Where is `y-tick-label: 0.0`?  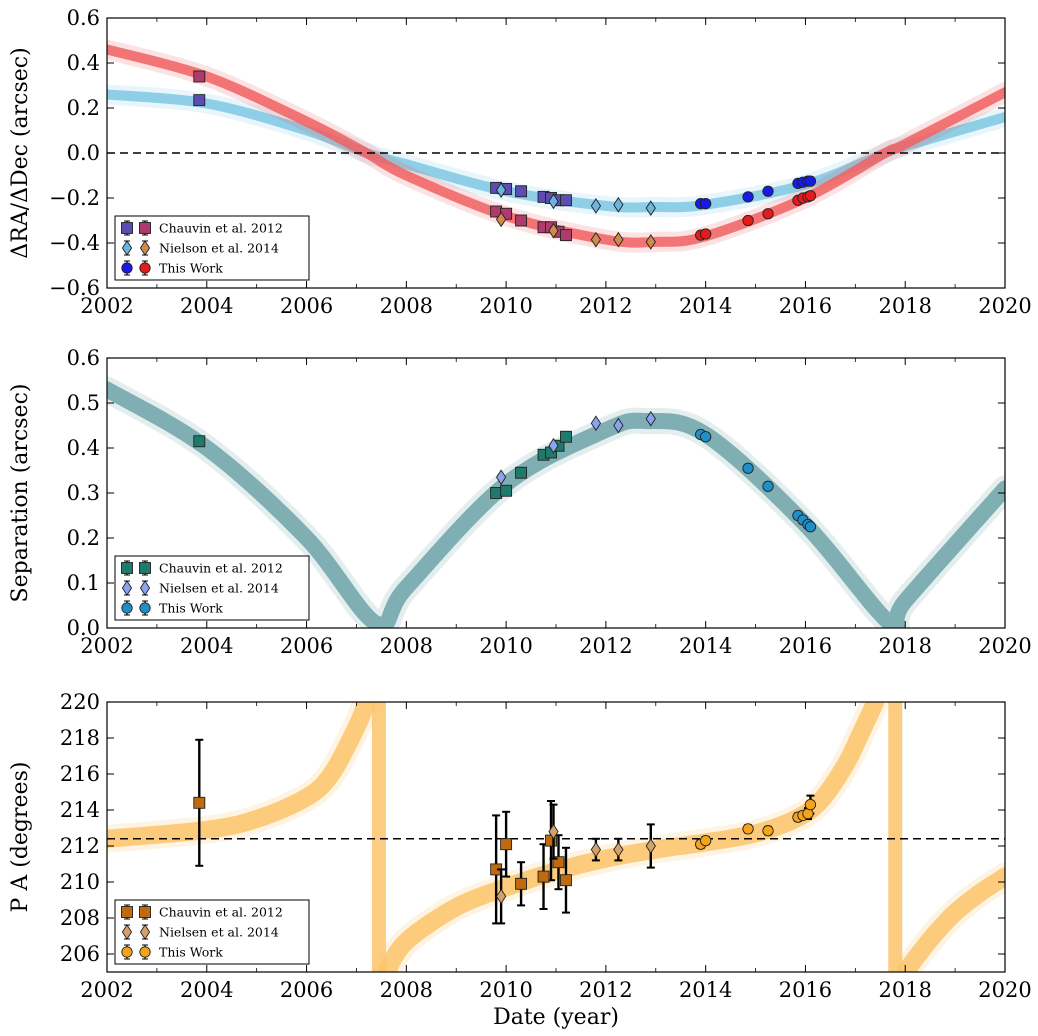
y-tick-label: 0.0 is located at coordinates (83, 153).